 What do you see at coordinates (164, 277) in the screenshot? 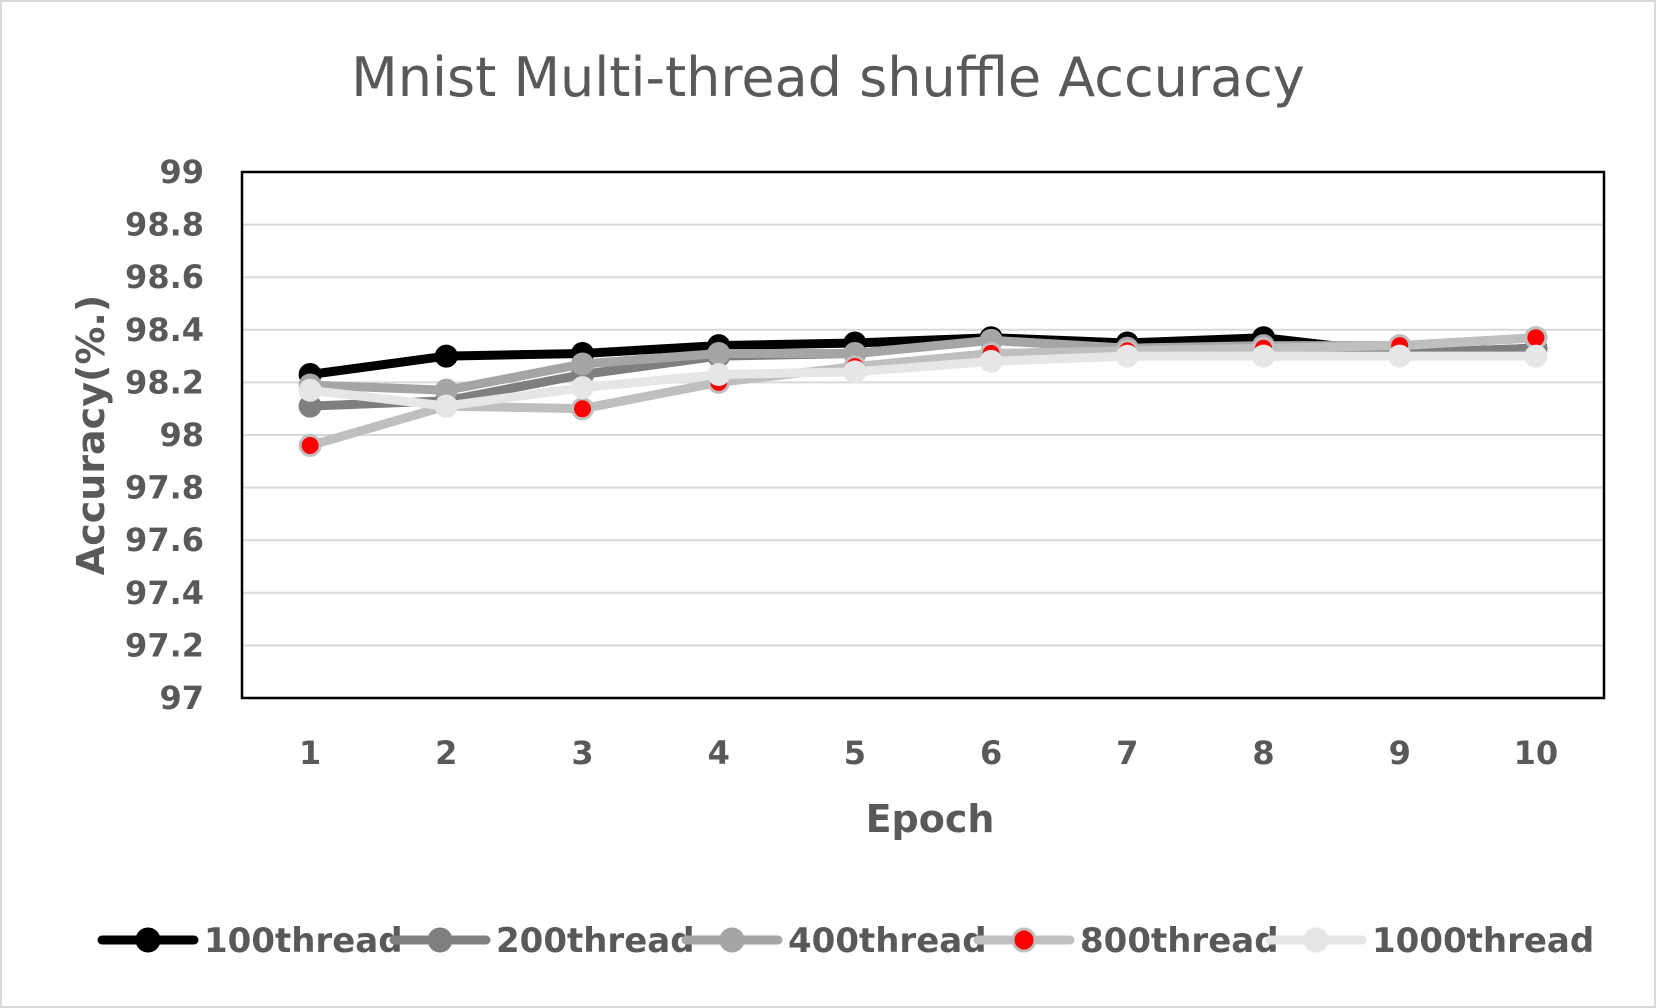
I see `y-tick-label: 98.6` at bounding box center [164, 277].